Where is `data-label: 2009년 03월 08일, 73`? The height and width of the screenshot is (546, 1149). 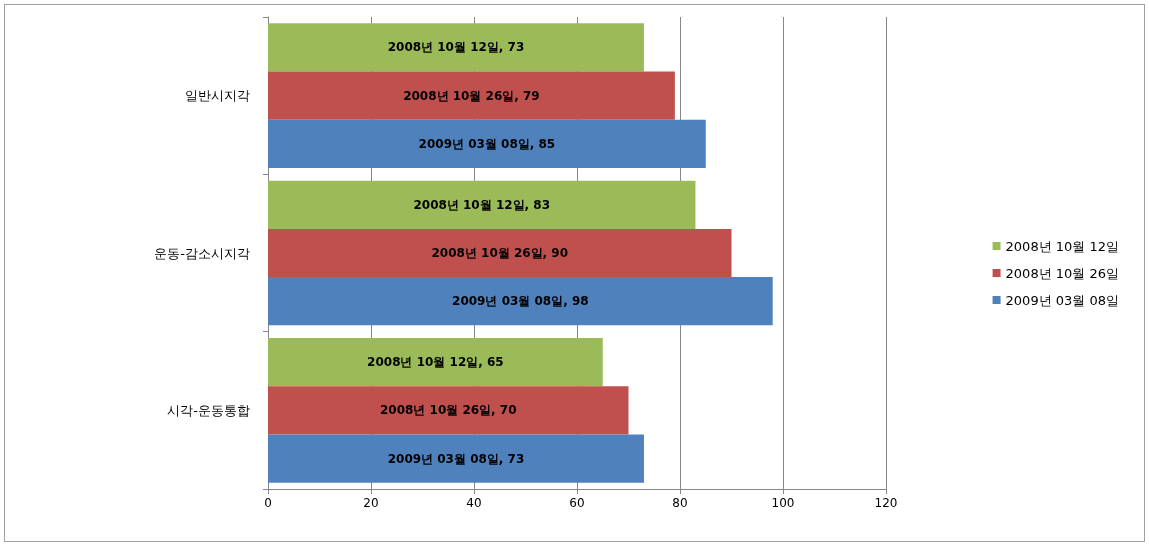 data-label: 2009년 03월 08일, 73 is located at coordinates (456, 458).